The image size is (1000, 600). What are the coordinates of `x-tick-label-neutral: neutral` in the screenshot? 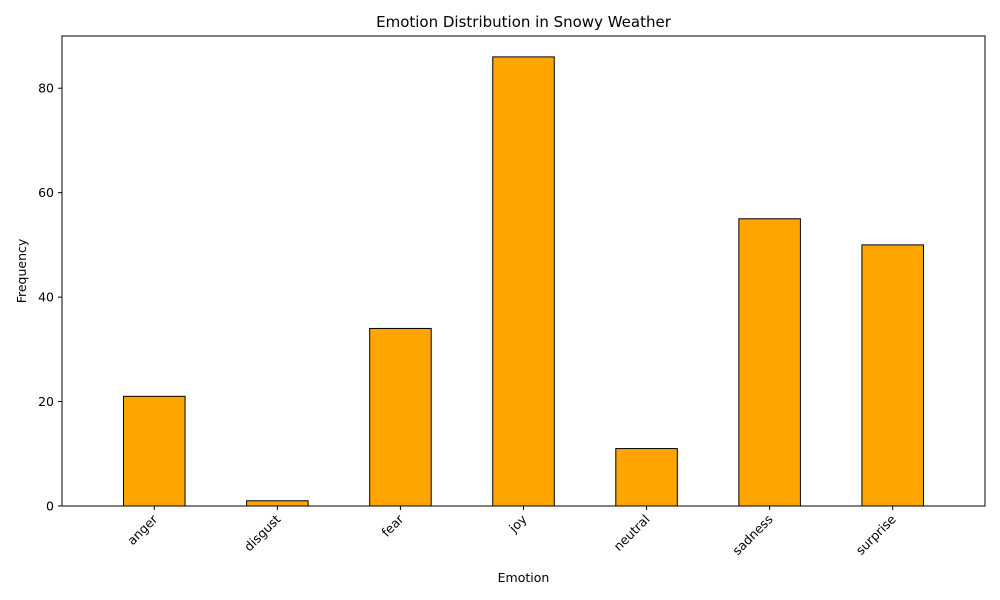 It's located at (631, 533).